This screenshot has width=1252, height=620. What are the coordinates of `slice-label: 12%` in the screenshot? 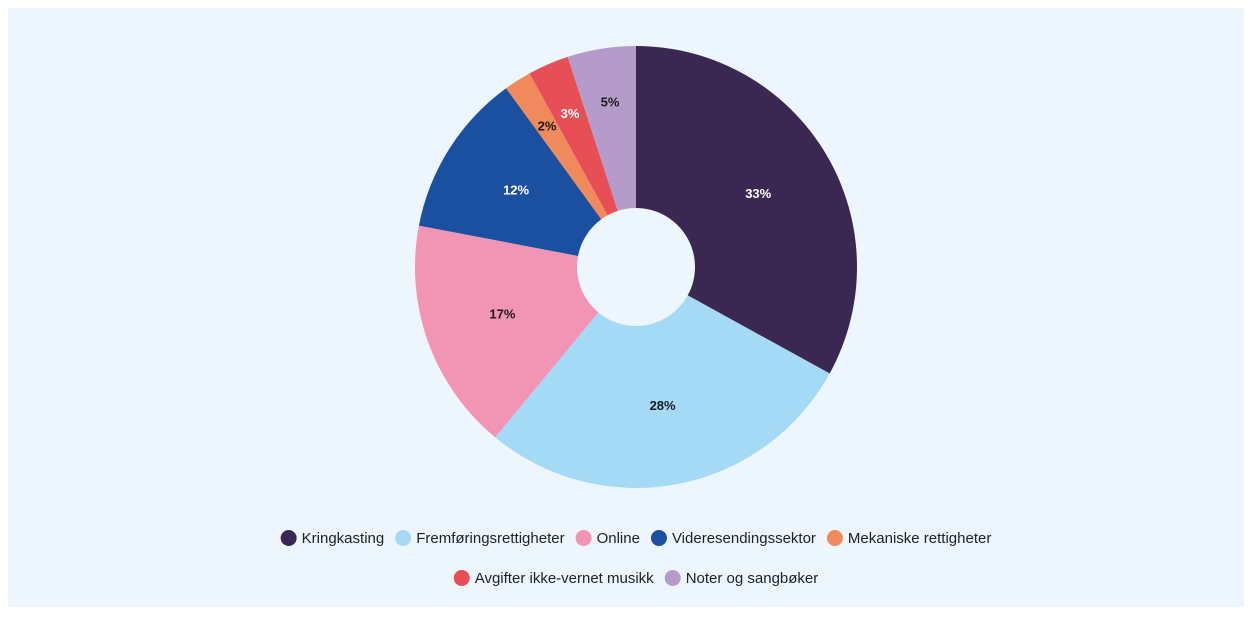 It's located at (516, 189).